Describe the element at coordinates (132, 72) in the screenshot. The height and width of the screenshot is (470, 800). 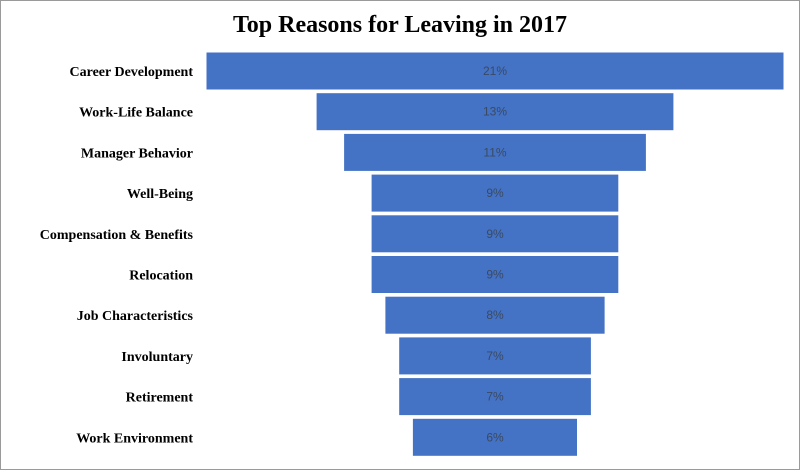
I see `category-label: Career Development` at that location.